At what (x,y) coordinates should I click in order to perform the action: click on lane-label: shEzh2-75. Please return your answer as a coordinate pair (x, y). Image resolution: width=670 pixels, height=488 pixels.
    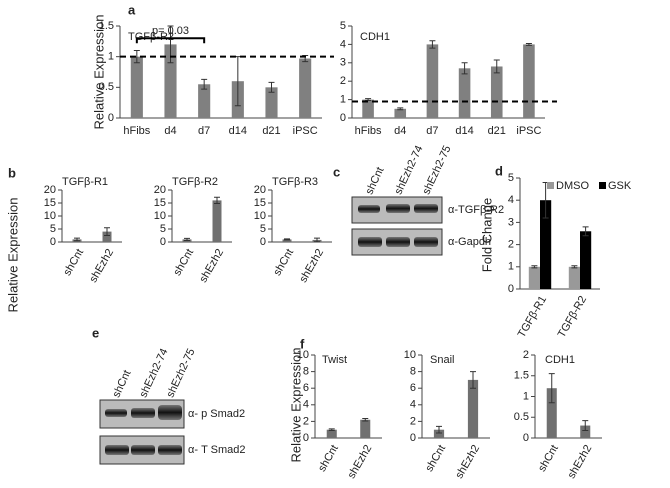
    Looking at the image, I should click on (180, 373).